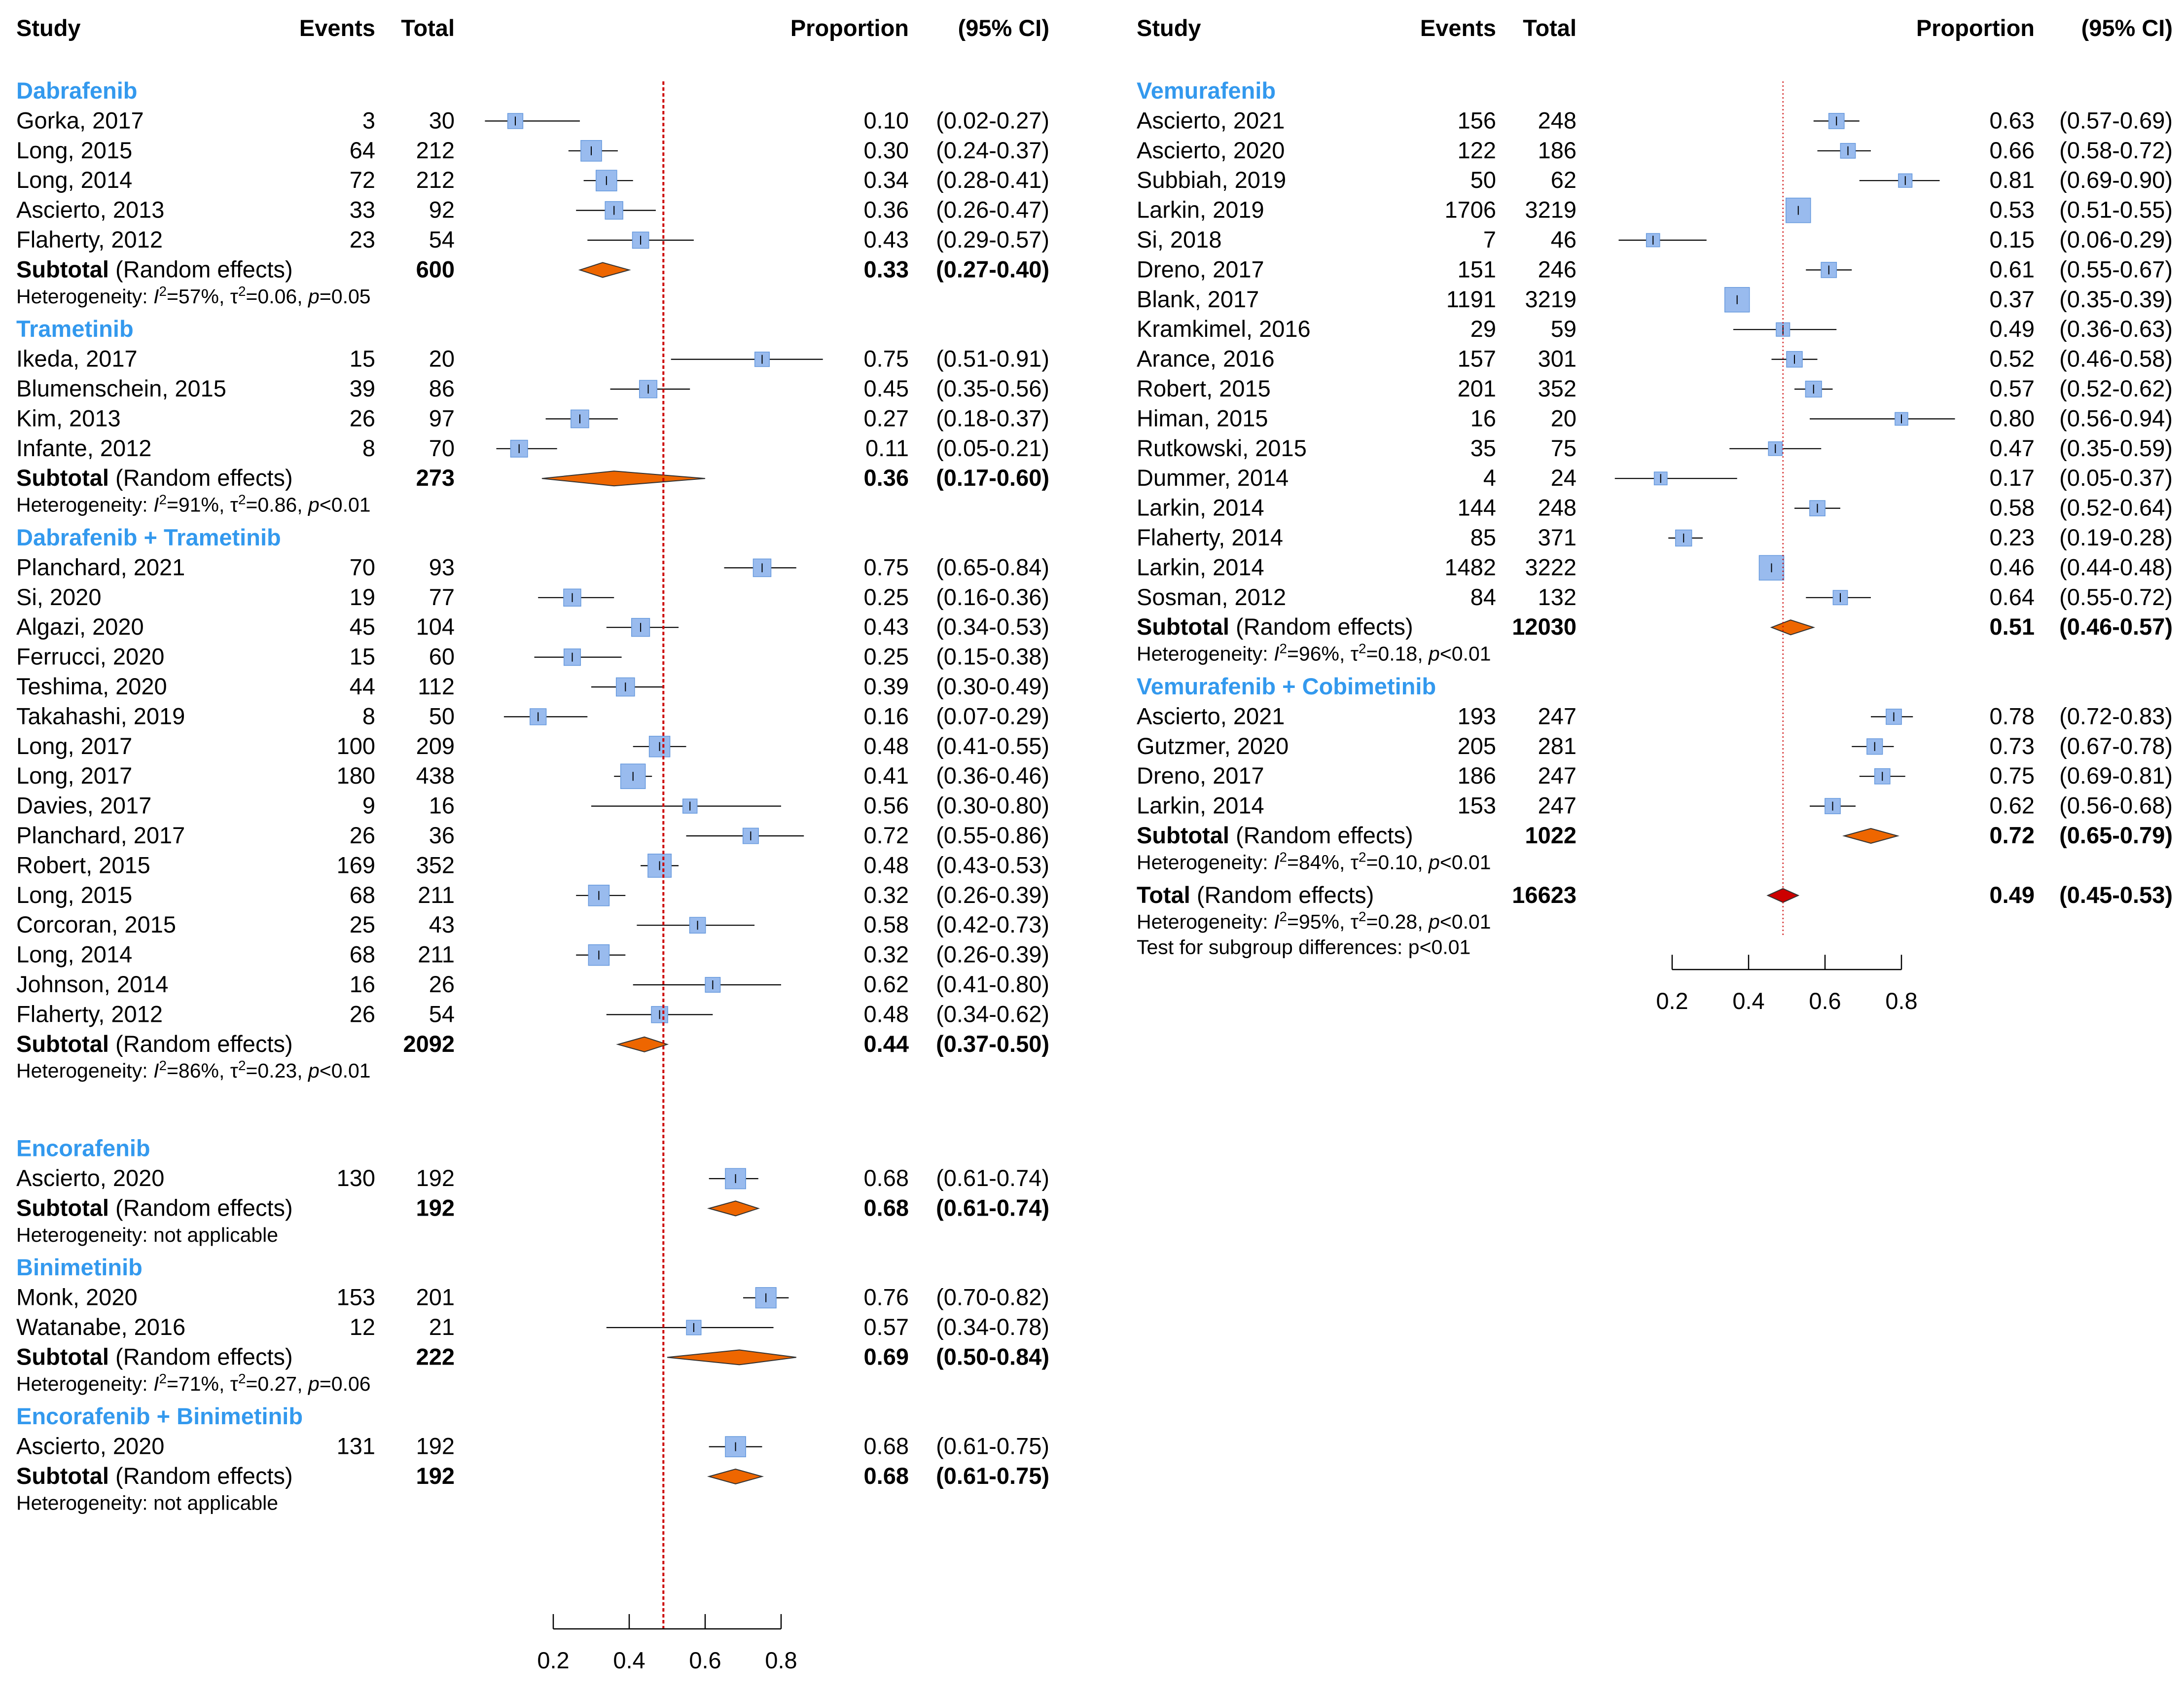 Image resolution: width=2184 pixels, height=1692 pixels. I want to click on study-name: Long, 2015, so click(74, 150).